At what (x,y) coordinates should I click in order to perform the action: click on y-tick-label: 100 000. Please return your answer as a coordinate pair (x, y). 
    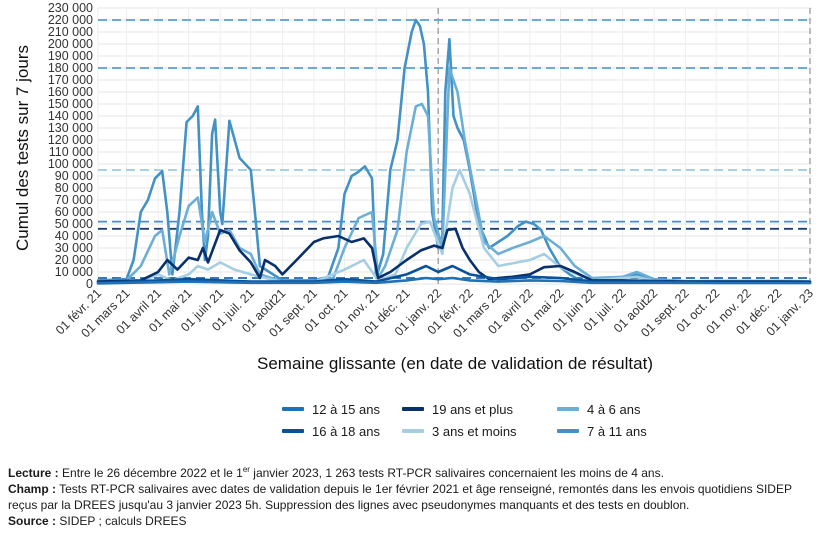
    Looking at the image, I should click on (70, 164).